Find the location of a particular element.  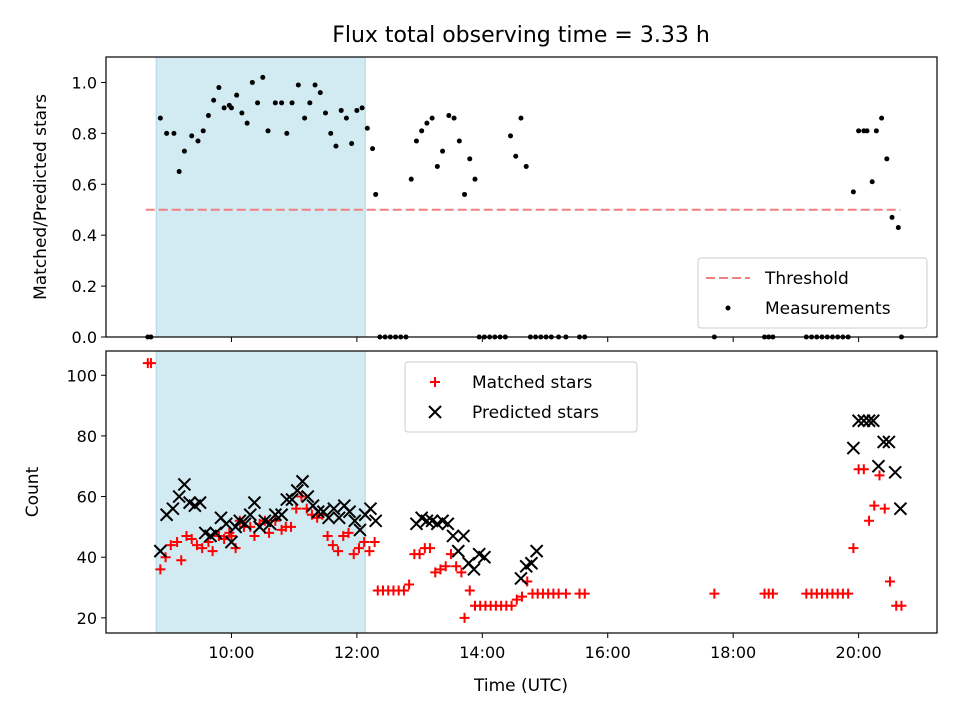

x-tick-label: 12:00 is located at coordinates (357, 652).